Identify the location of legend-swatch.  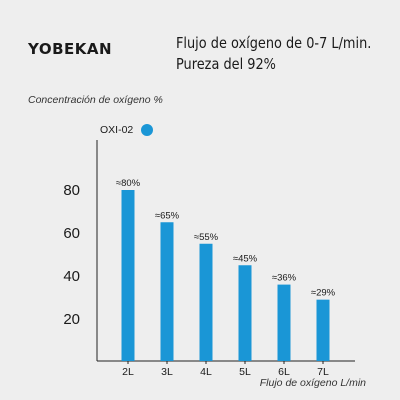
(147, 130).